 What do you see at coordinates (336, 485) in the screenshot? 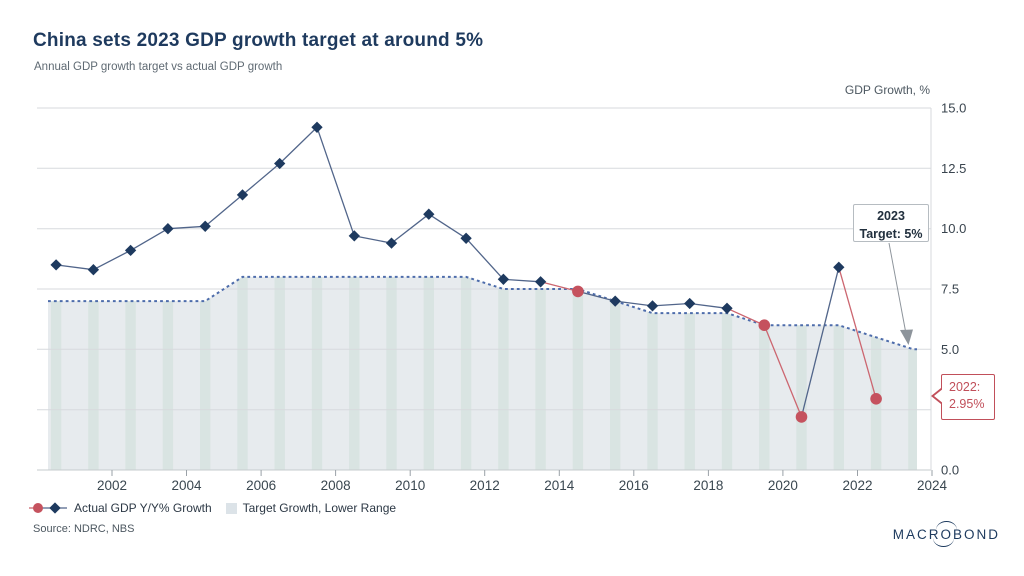
I see `x-tick-label: 2008` at bounding box center [336, 485].